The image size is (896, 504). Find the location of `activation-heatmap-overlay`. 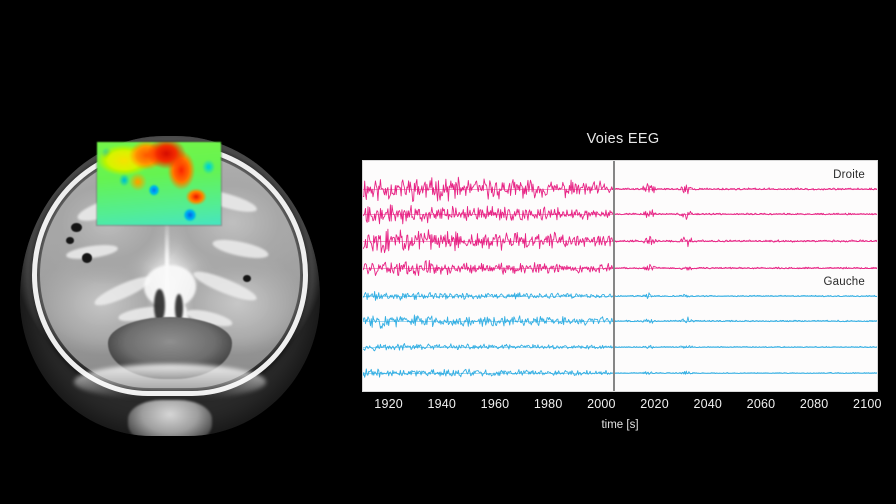

activation-heatmap-overlay is located at coordinates (159, 183).